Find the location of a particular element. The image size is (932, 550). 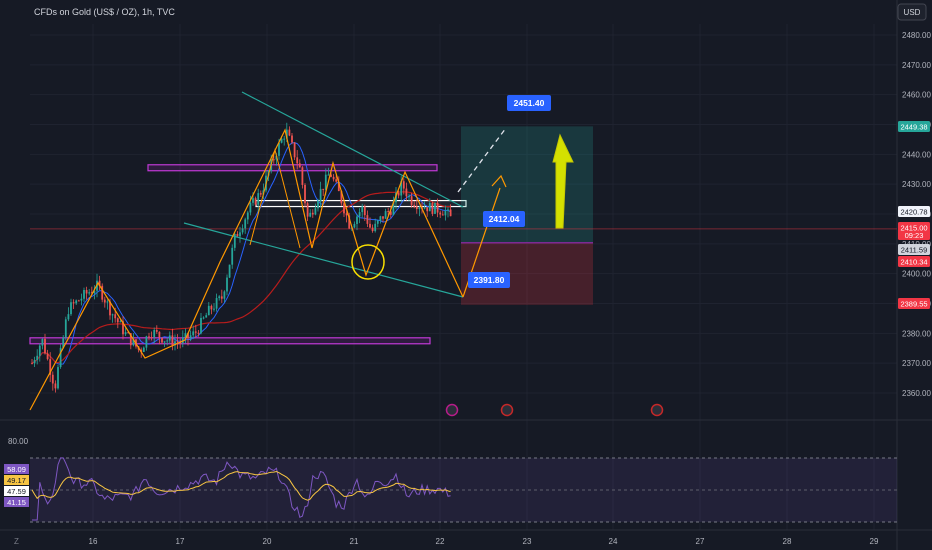

price-tick-label: 2480.00 is located at coordinates (916, 35).